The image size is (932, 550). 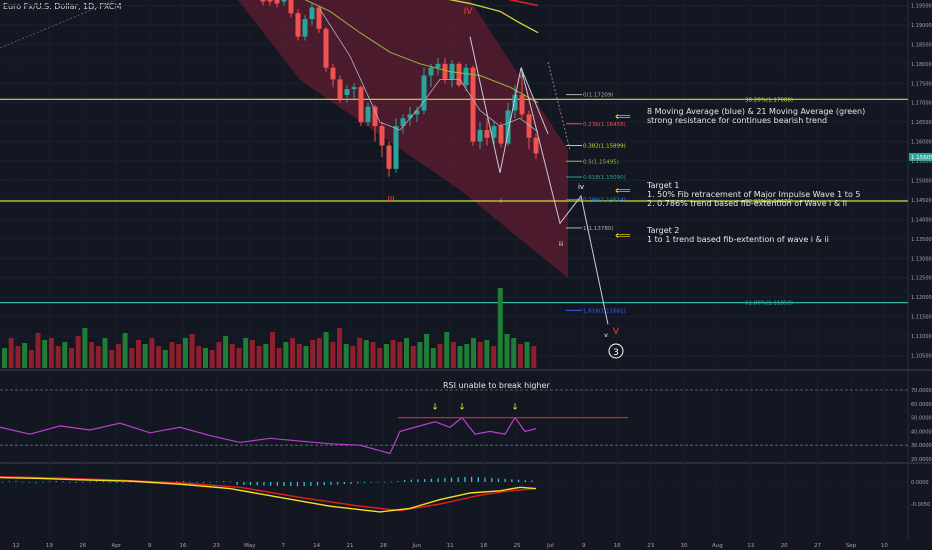 I want to click on chart-title: Euro Fx/U.S. Dollar, 1D, FXCM, so click(x=62, y=6).